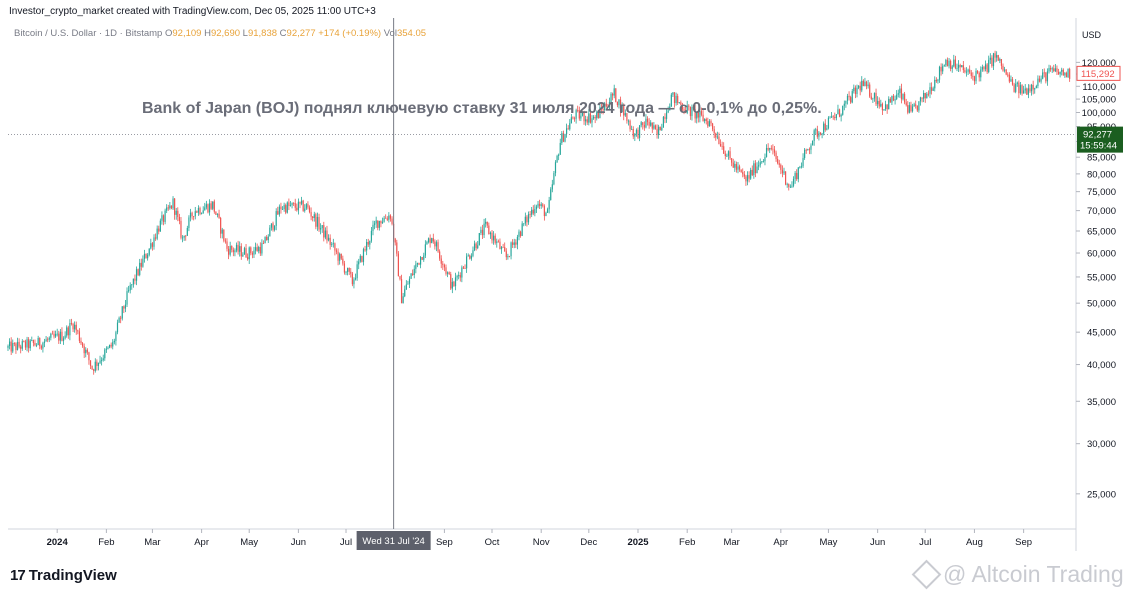 Image resolution: width=1141 pixels, height=600 pixels. I want to click on price-tick-label: 100,000, so click(1099, 113).